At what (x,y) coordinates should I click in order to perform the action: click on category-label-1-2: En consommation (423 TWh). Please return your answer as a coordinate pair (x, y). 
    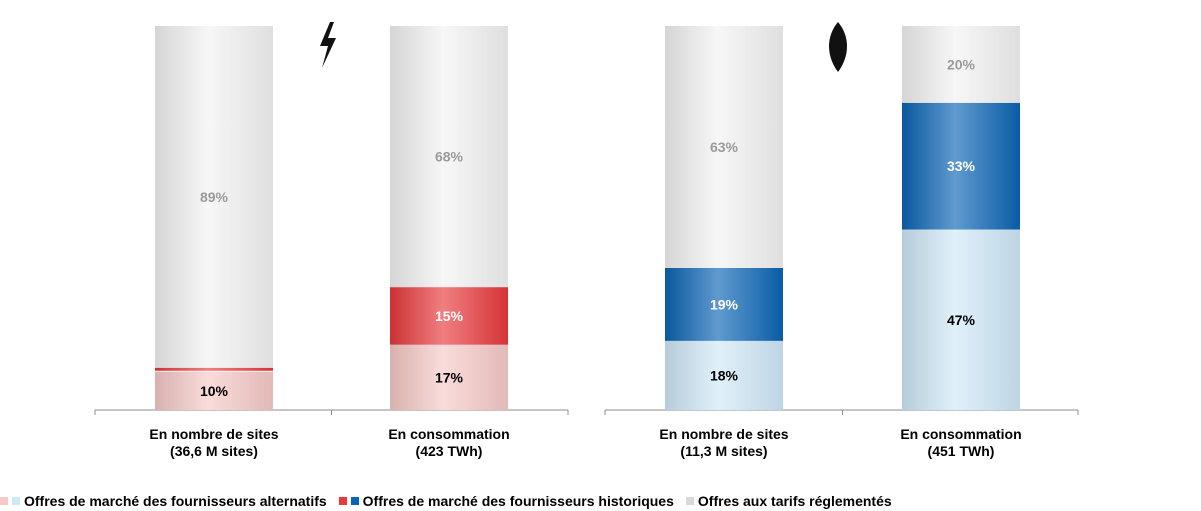
    Looking at the image, I should click on (448, 442).